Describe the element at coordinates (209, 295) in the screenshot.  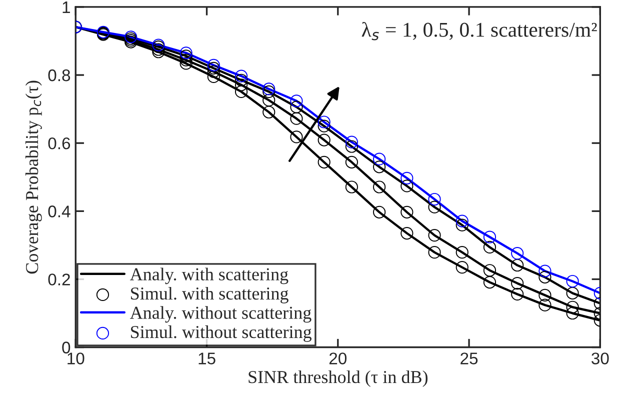
I see `legend-label: Simul. with scattering` at that location.